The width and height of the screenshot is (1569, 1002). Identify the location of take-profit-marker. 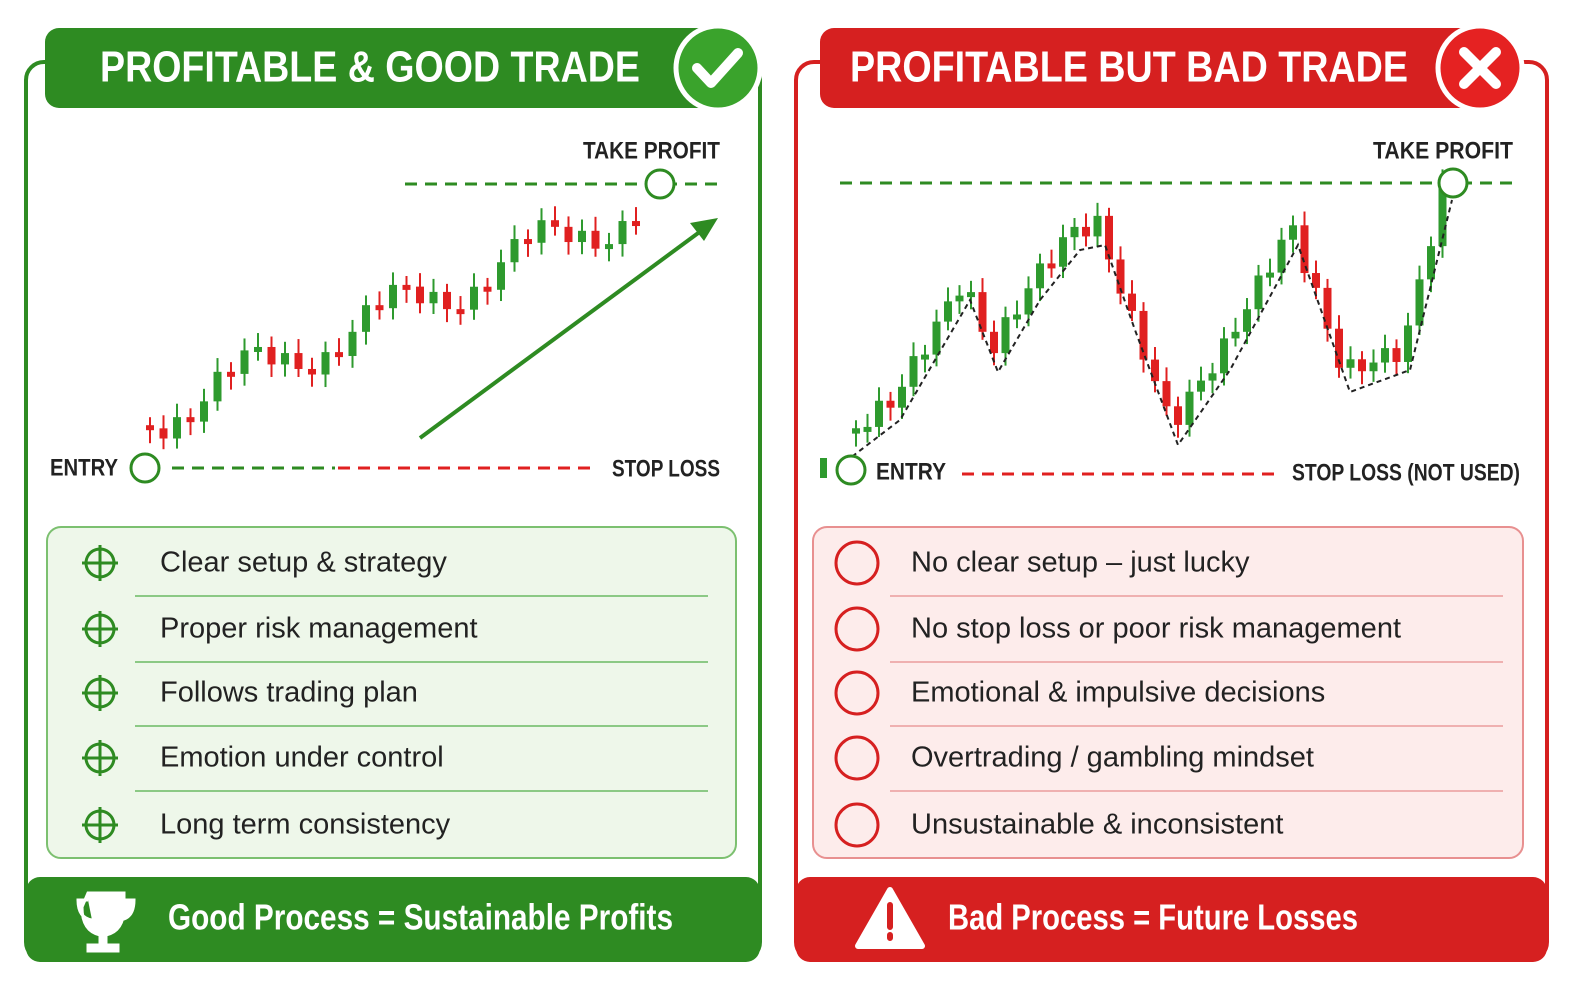
(660, 184).